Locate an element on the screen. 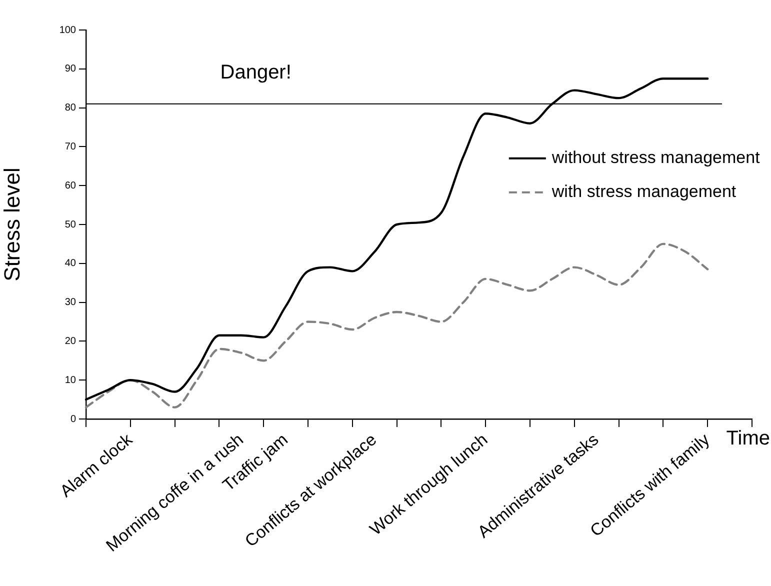 This screenshot has height=586, width=771. legend-label: with stress management is located at coordinates (643, 192).